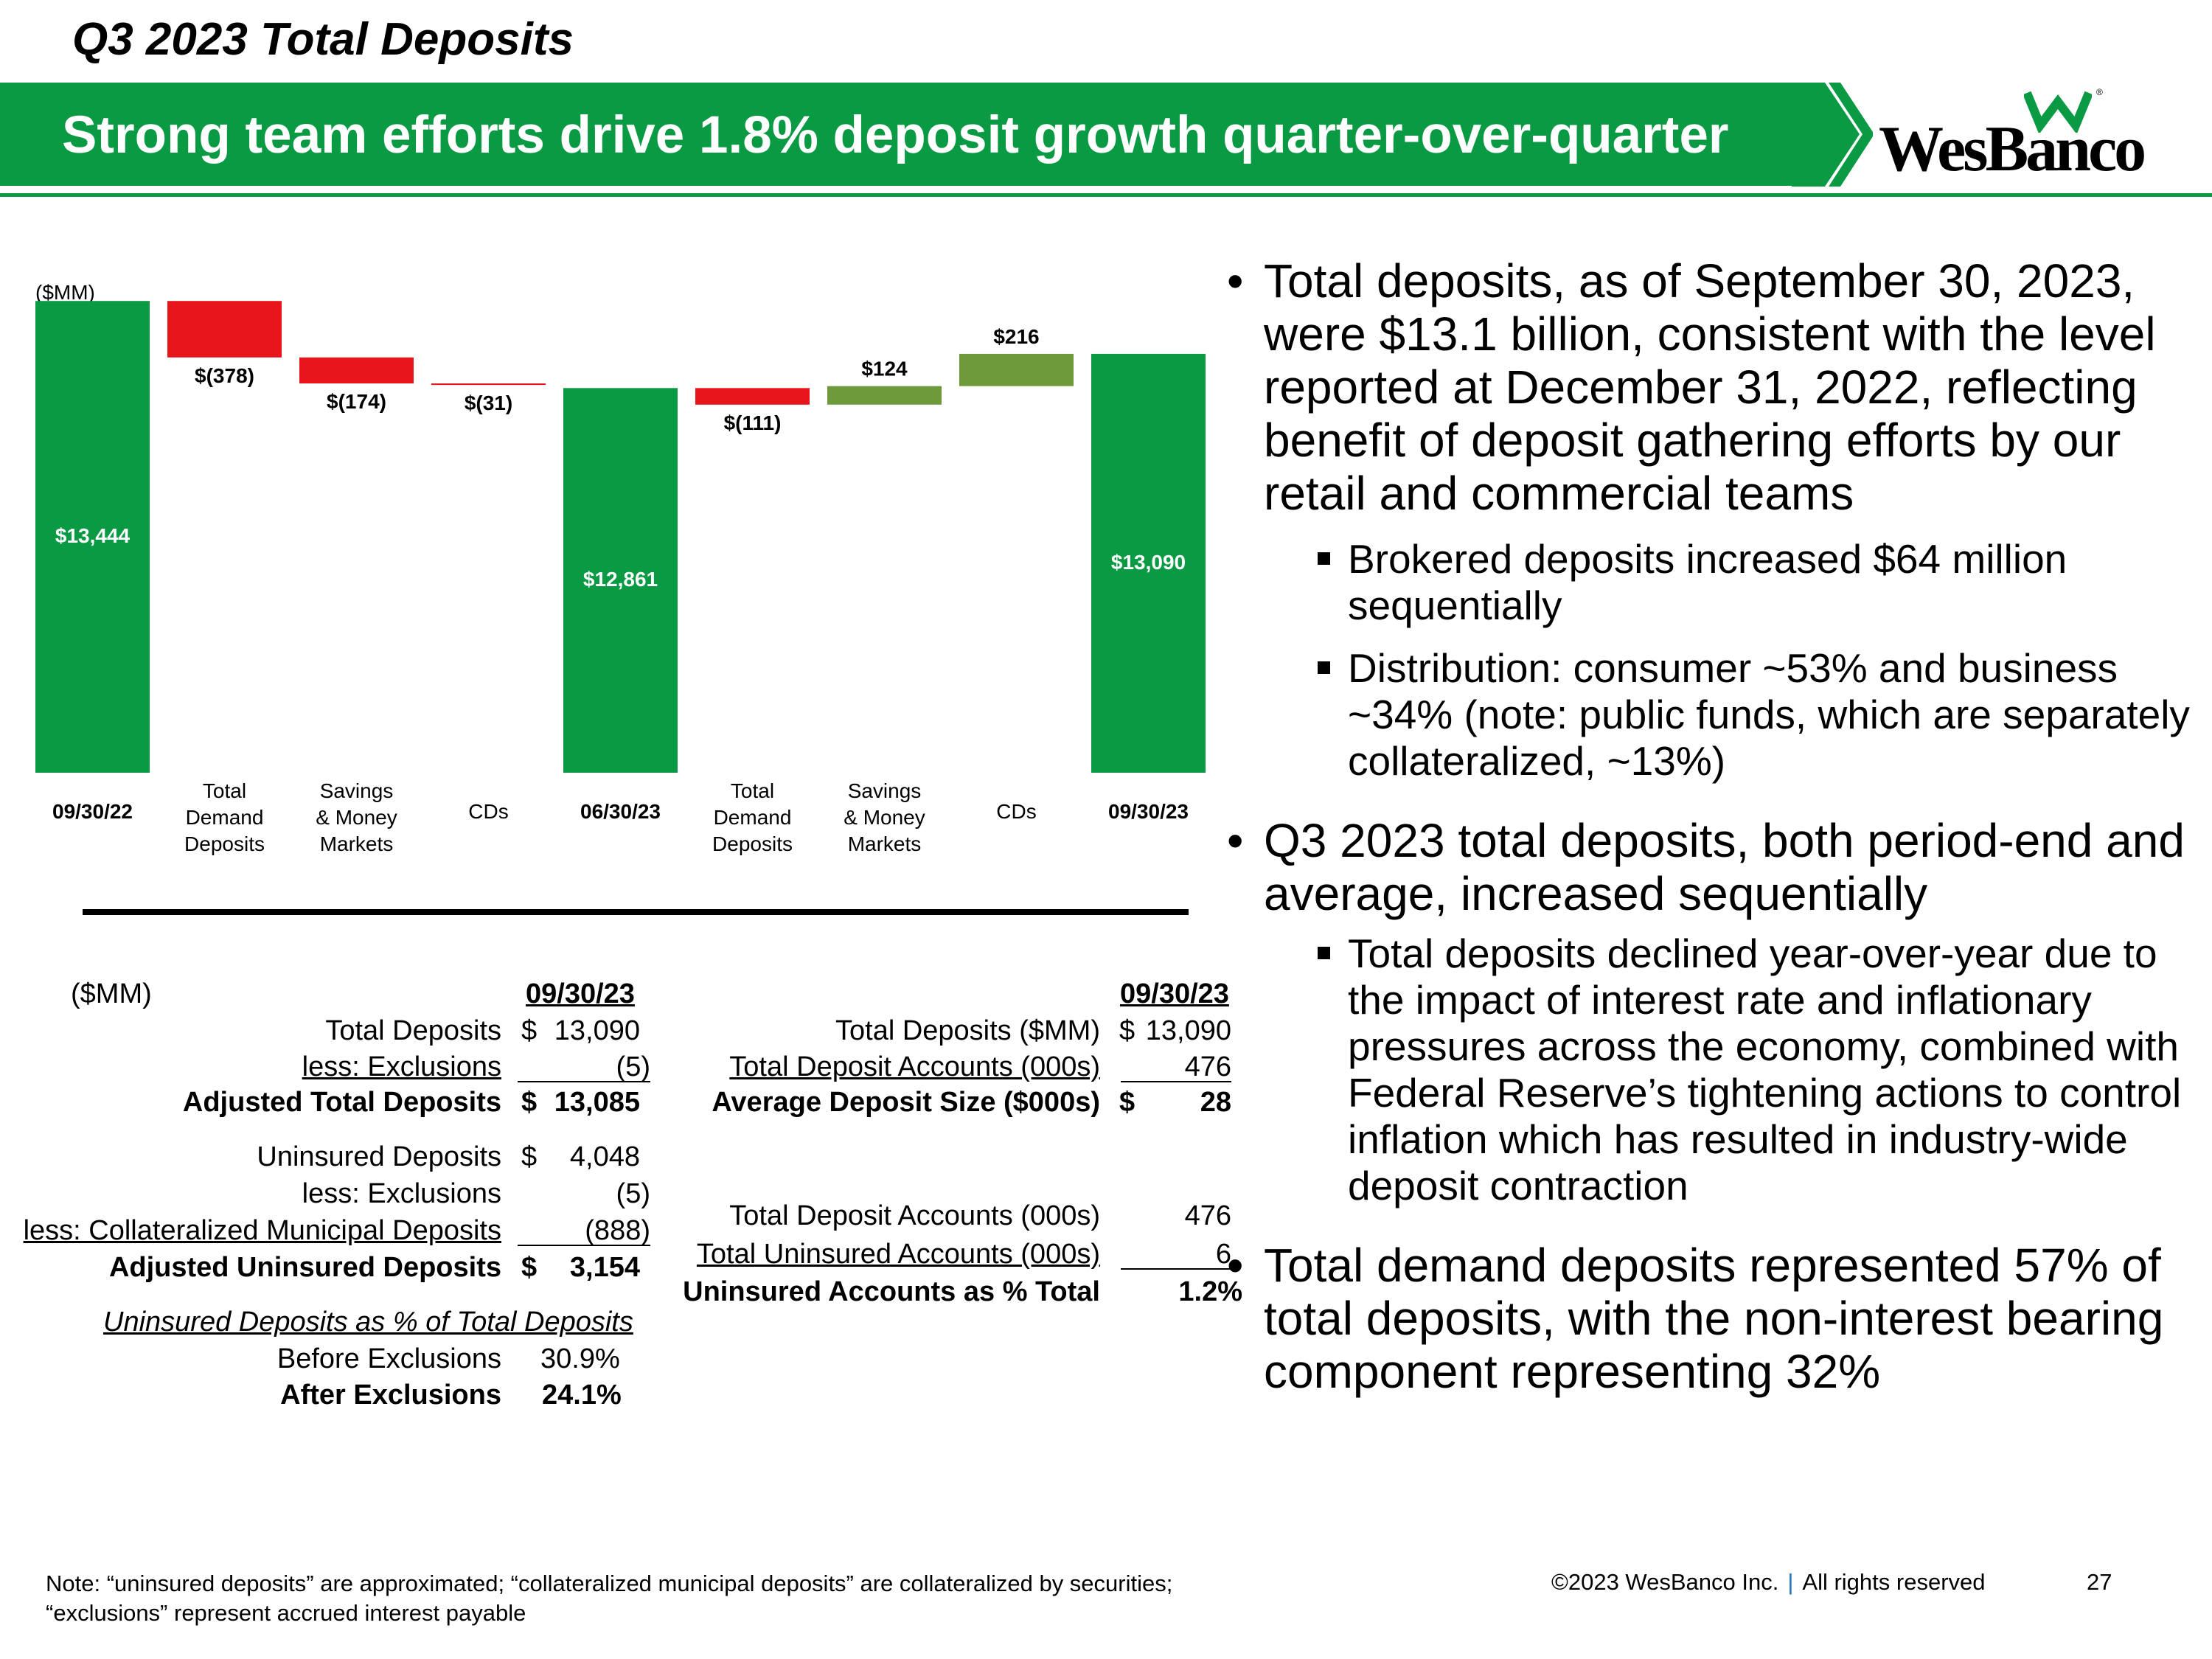  I want to click on registered-mark-icon: ®, so click(2099, 92).